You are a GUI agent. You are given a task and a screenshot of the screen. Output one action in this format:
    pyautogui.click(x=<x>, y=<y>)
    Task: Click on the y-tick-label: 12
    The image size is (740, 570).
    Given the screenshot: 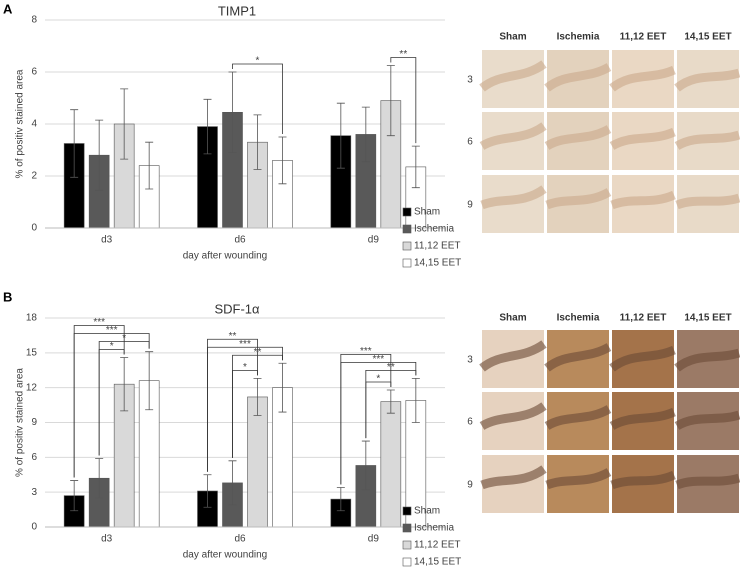 What is the action you would take?
    pyautogui.click(x=32, y=387)
    